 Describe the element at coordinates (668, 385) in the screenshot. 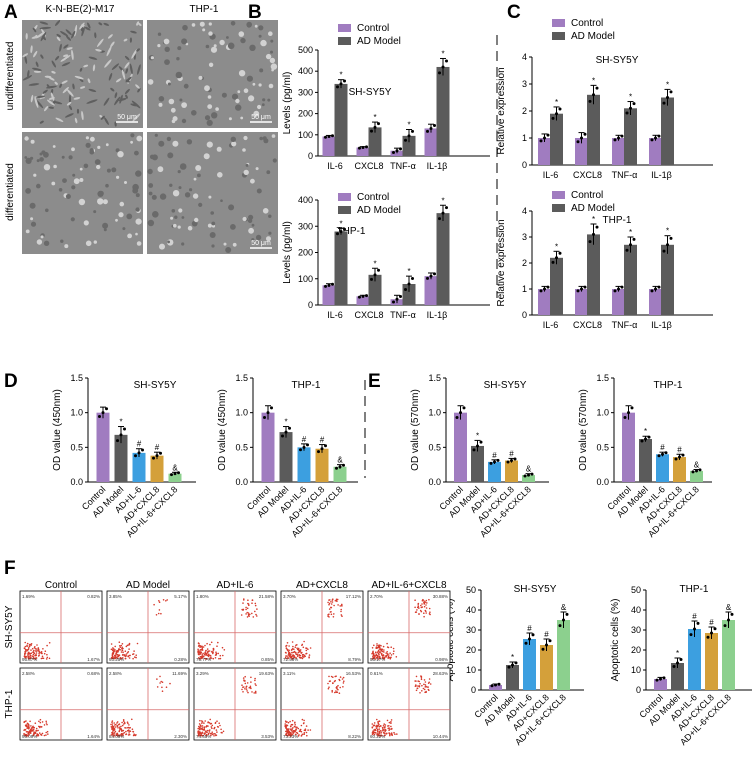

I see `chart-title: THP-1` at that location.